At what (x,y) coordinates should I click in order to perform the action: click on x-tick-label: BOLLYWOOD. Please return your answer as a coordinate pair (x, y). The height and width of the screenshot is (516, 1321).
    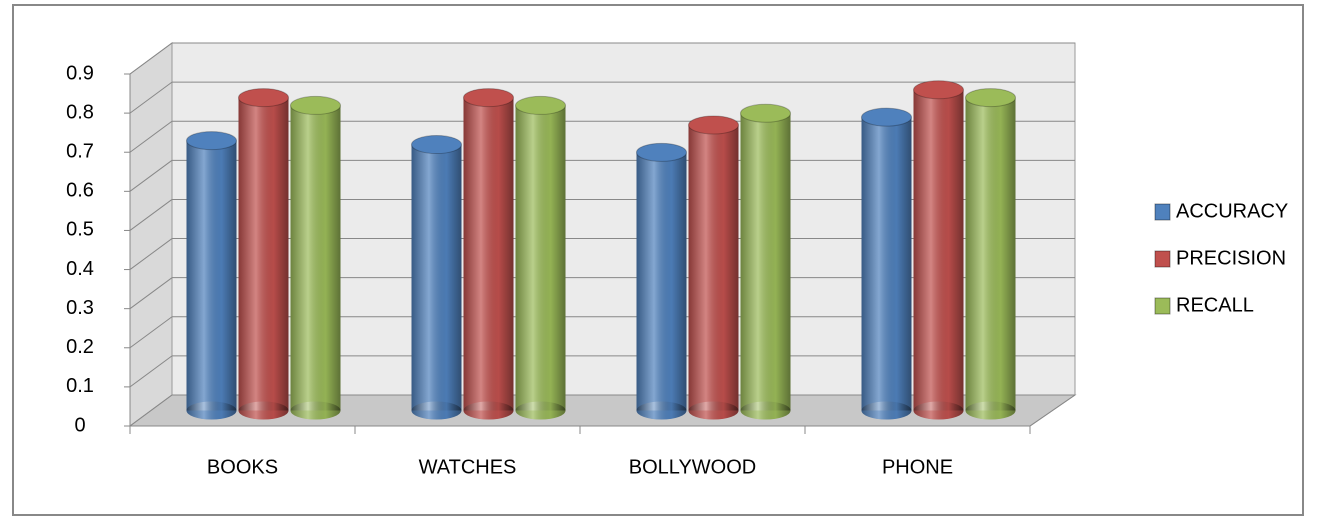
    Looking at the image, I should click on (692, 467).